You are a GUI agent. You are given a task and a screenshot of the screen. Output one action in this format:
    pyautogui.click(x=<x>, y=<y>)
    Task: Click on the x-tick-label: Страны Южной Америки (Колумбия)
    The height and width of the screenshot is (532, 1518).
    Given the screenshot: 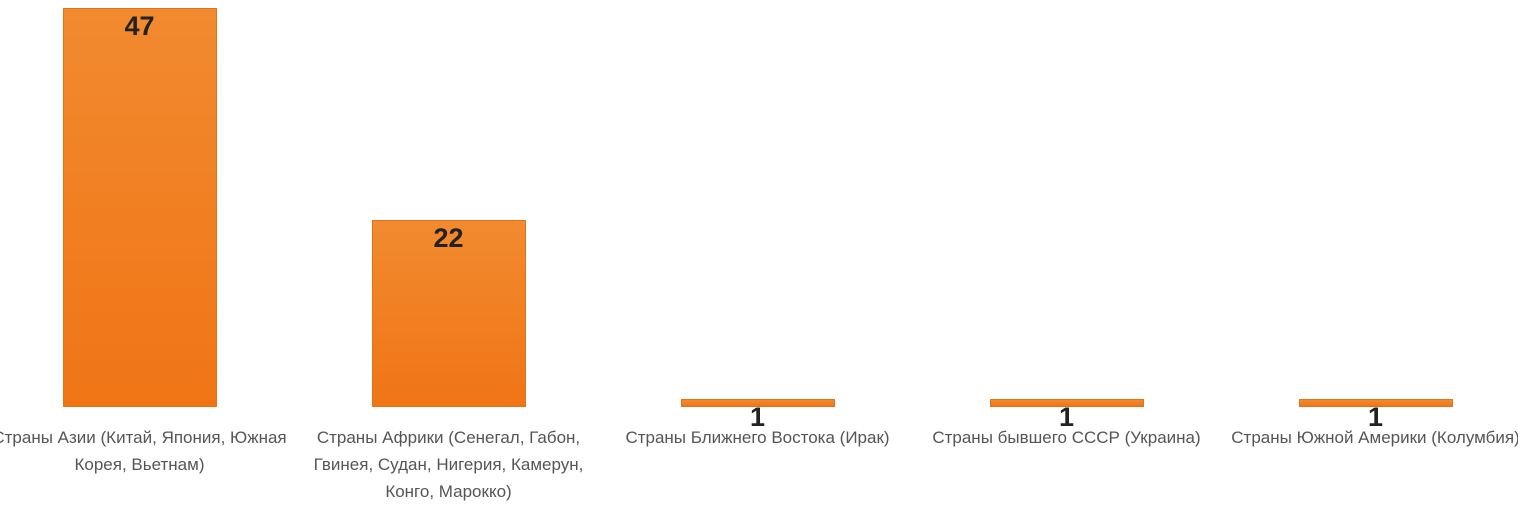 What is the action you would take?
    pyautogui.click(x=1374, y=437)
    